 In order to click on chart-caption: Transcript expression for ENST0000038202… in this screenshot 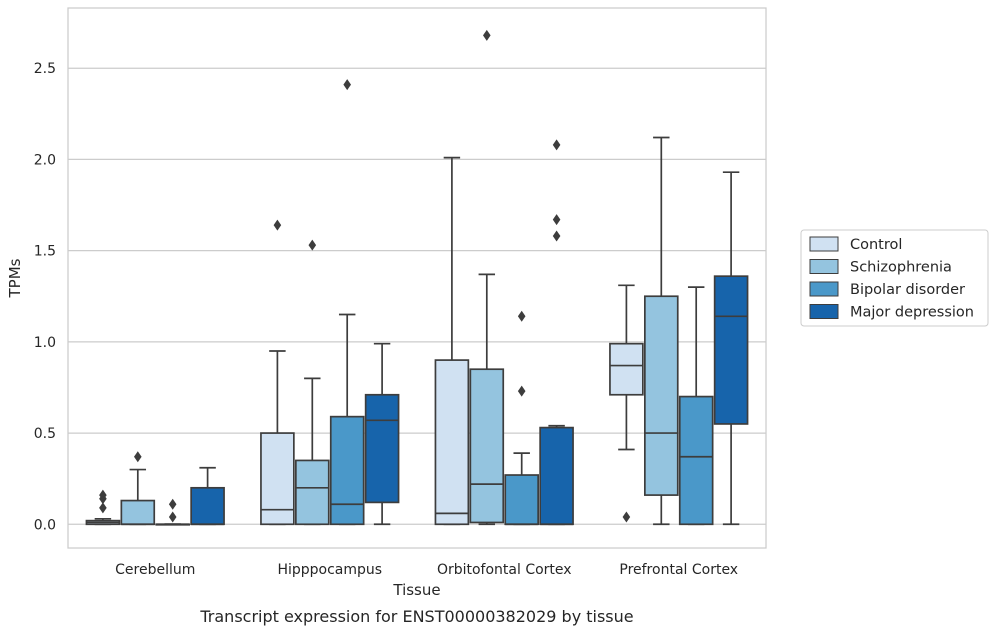, I will do `click(416, 616)`.